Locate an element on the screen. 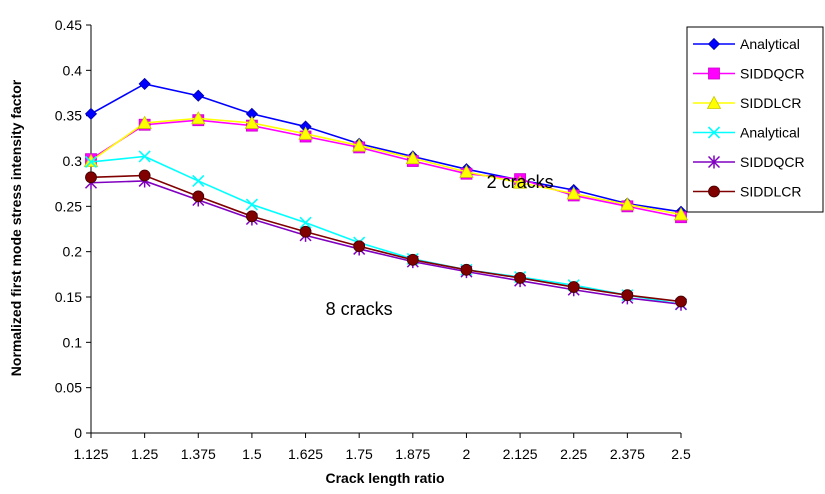 The image size is (825, 494). x-tick-label: 2.25 is located at coordinates (573, 454).